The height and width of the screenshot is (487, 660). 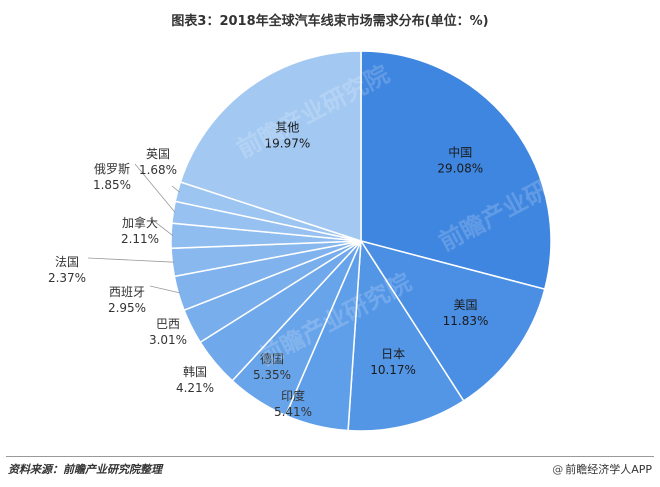 I want to click on slice-label-4: 印度, so click(x=293, y=395).